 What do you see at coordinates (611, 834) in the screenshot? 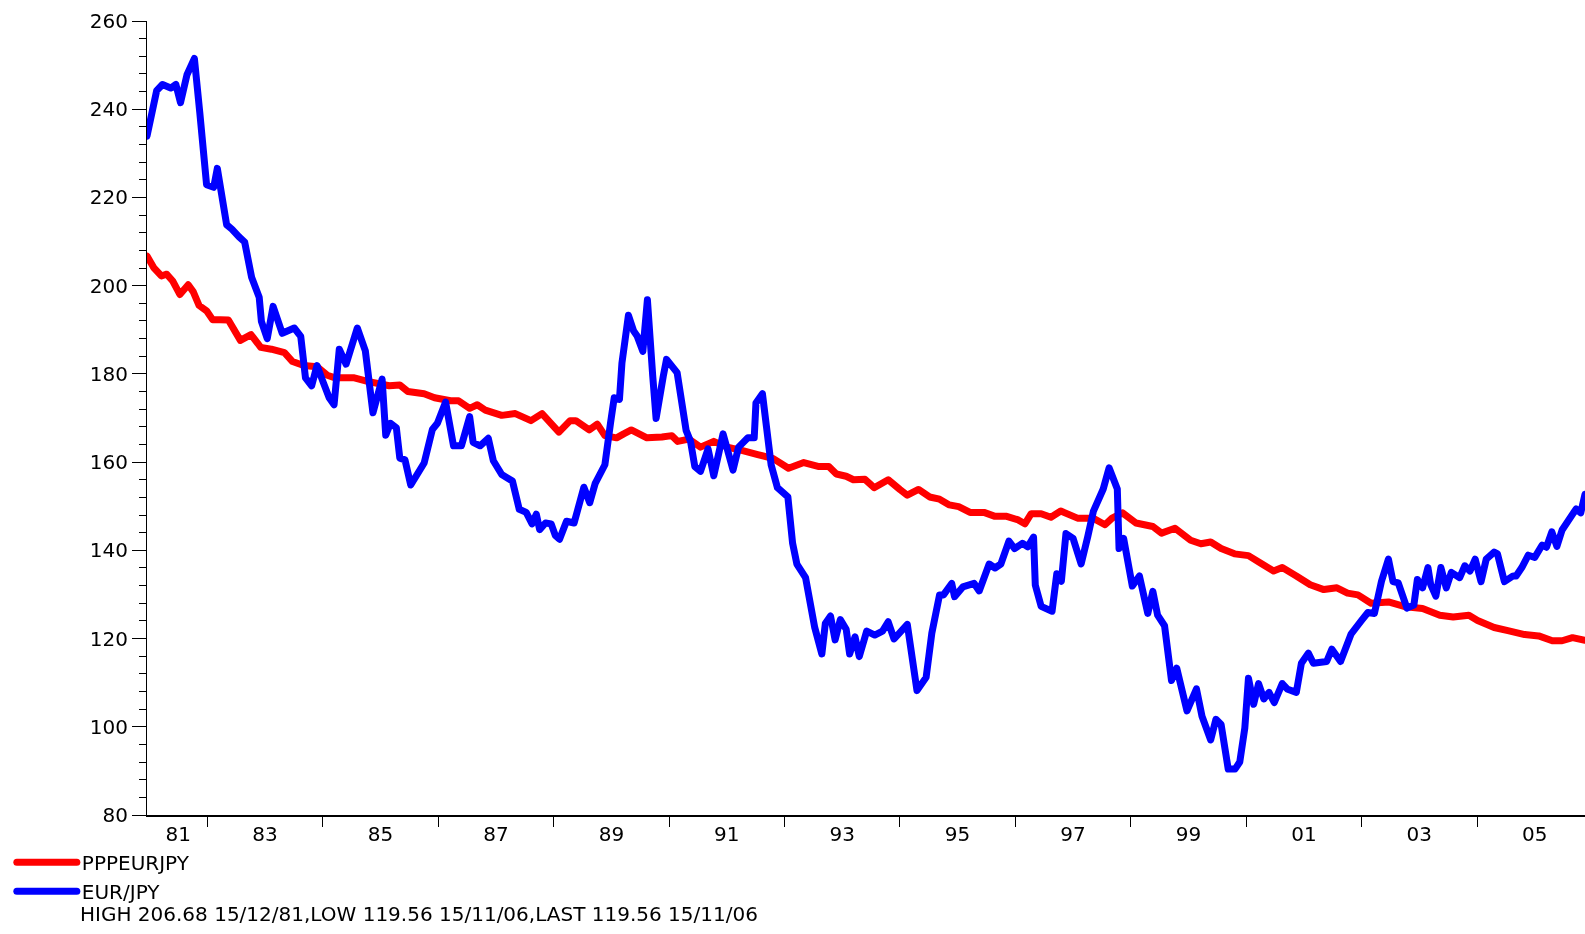
I see `x-tick-label: 89` at bounding box center [611, 834].